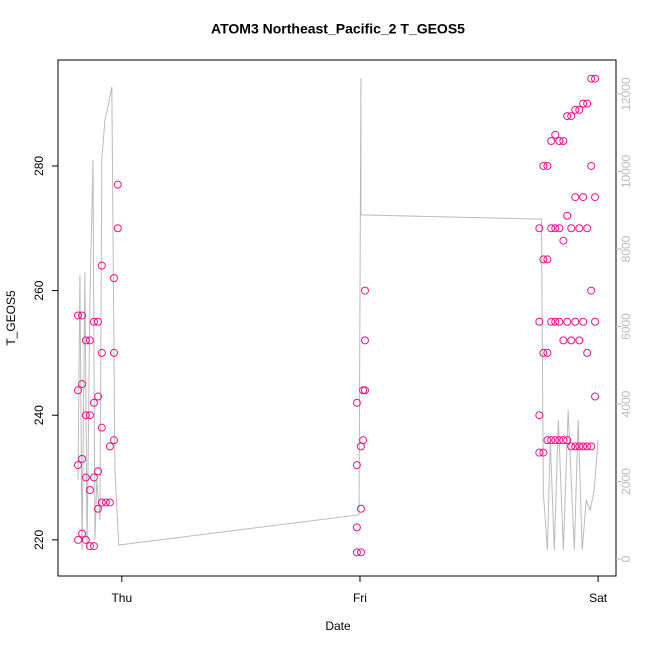 The width and height of the screenshot is (650, 655). I want to click on y-tick-label: 280, so click(39, 166).